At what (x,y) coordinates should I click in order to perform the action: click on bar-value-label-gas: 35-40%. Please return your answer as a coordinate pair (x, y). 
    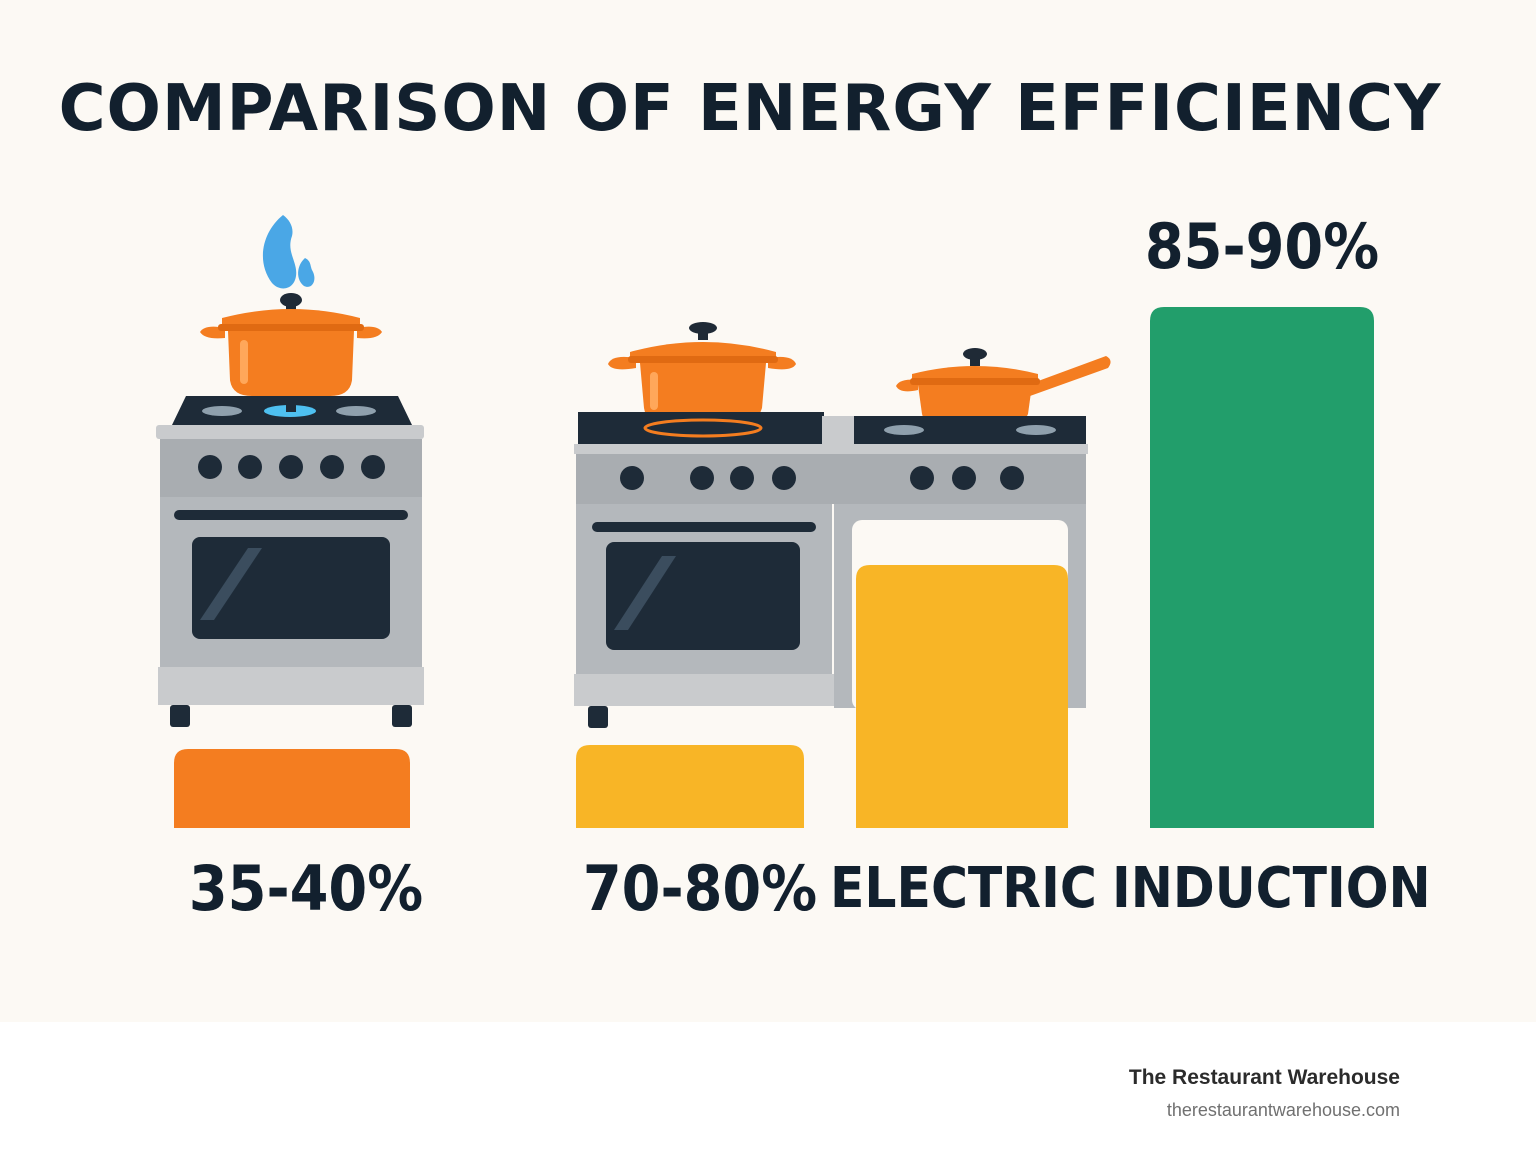
    Looking at the image, I should click on (306, 888).